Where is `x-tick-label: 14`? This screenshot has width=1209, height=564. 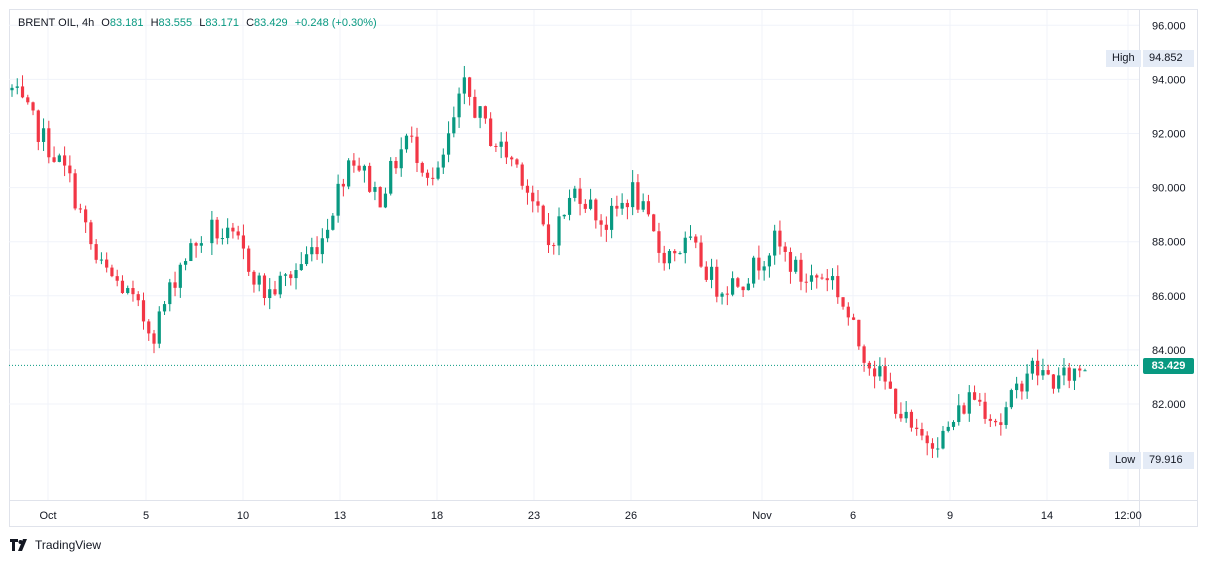
x-tick-label: 14 is located at coordinates (1047, 516).